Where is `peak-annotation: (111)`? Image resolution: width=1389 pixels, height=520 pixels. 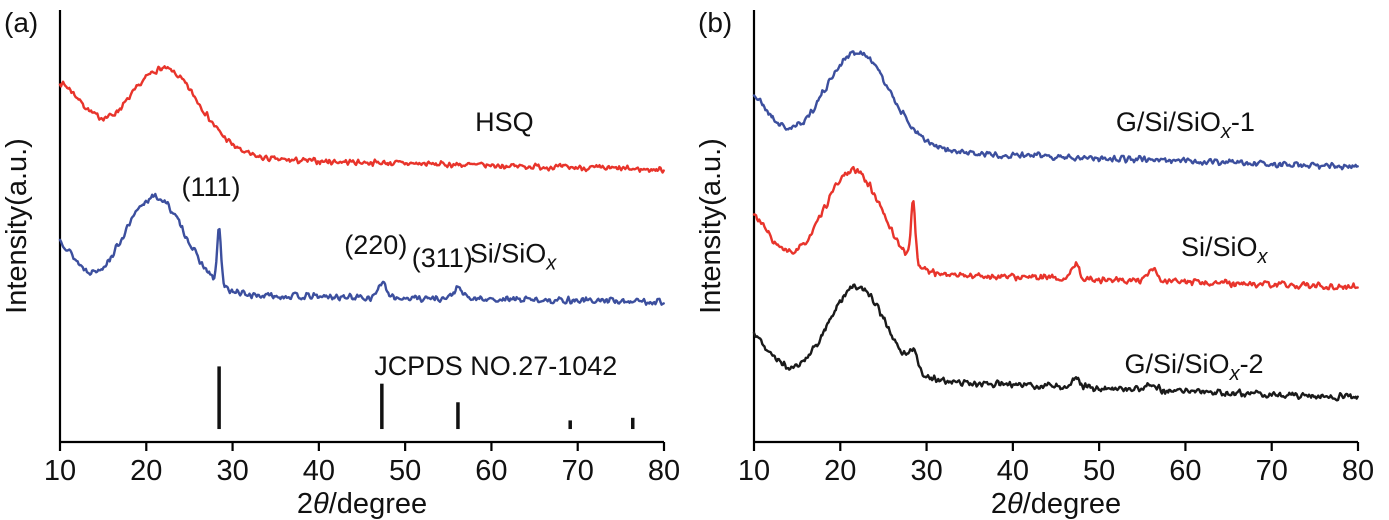
peak-annotation: (111) is located at coordinates (210, 187).